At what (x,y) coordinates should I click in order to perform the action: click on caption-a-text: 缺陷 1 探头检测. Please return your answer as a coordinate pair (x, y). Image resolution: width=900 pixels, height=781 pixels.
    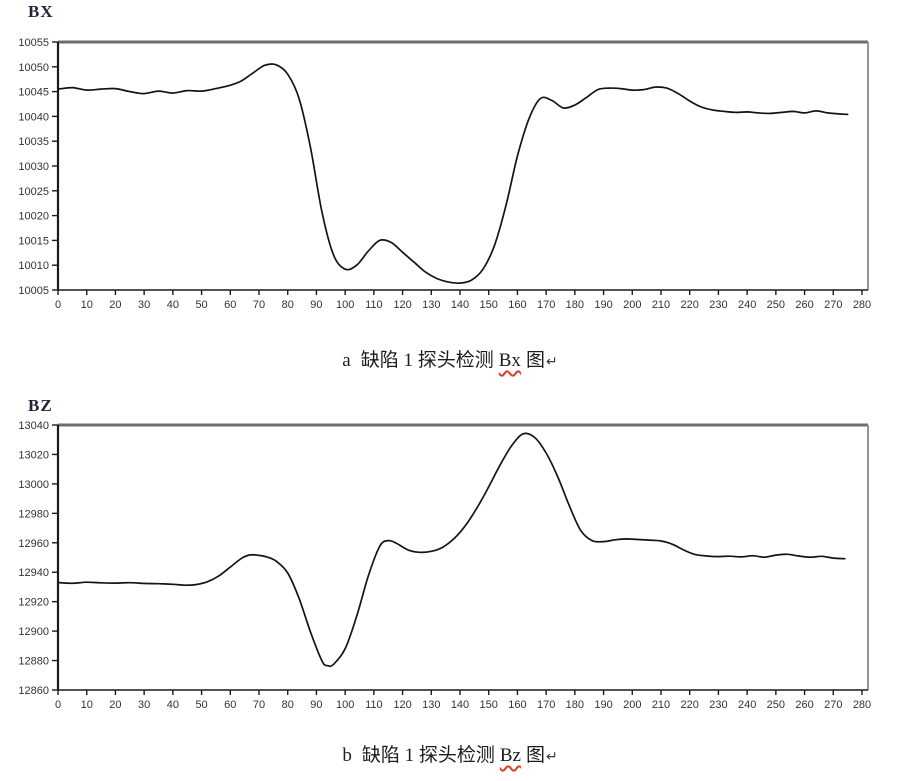
    Looking at the image, I should click on (427, 360).